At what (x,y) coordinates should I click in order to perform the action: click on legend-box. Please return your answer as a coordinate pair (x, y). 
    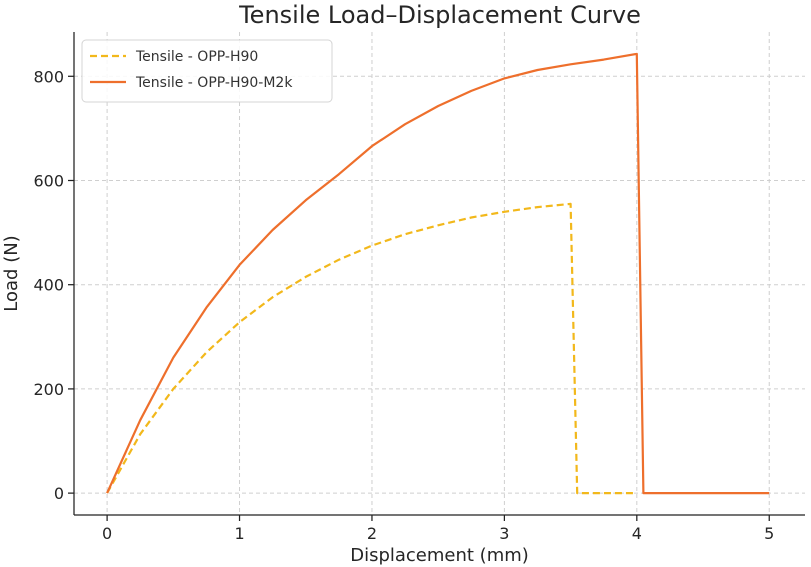
    Looking at the image, I should click on (207, 71).